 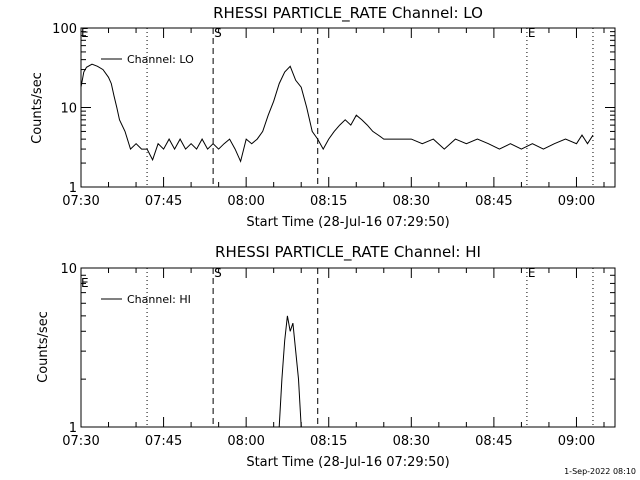 I want to click on corner-label: E, so click(x=85, y=33).